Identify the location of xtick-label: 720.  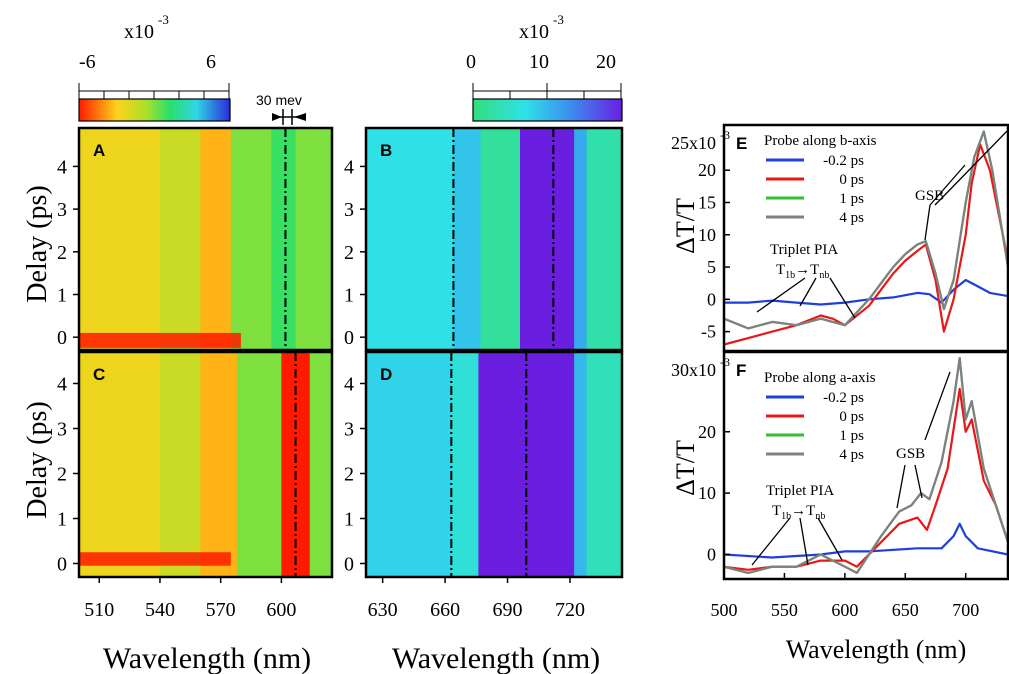
(570, 610).